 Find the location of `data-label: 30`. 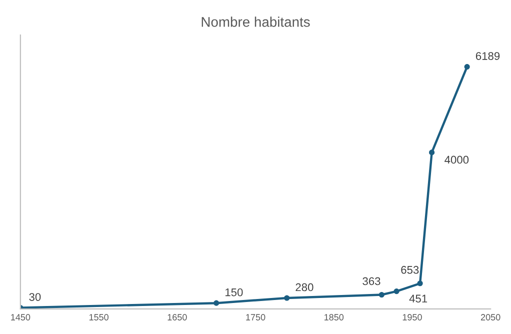

data-label: 30 is located at coordinates (35, 297).